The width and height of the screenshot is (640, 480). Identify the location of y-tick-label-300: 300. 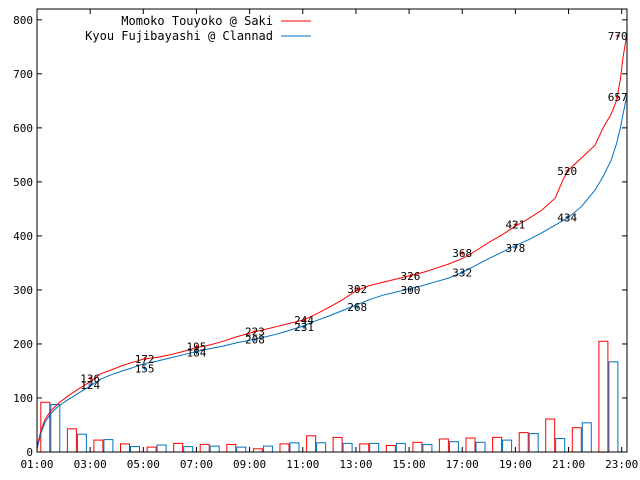
(23, 290).